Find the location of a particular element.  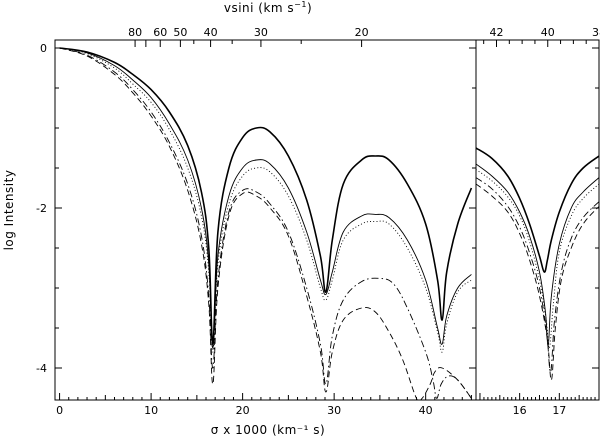

zoom-series-dash-dot is located at coordinates (537, 275).